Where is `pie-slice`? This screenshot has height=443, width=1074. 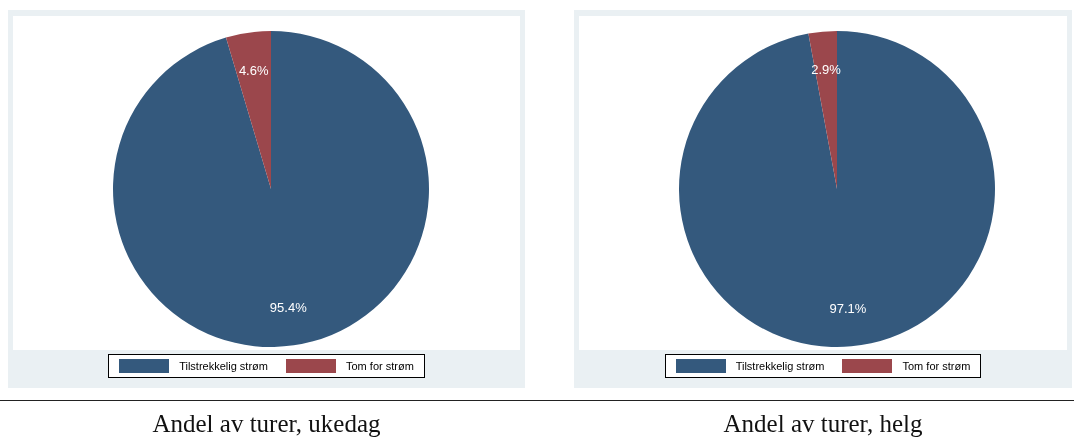 pie-slice is located at coordinates (248, 110).